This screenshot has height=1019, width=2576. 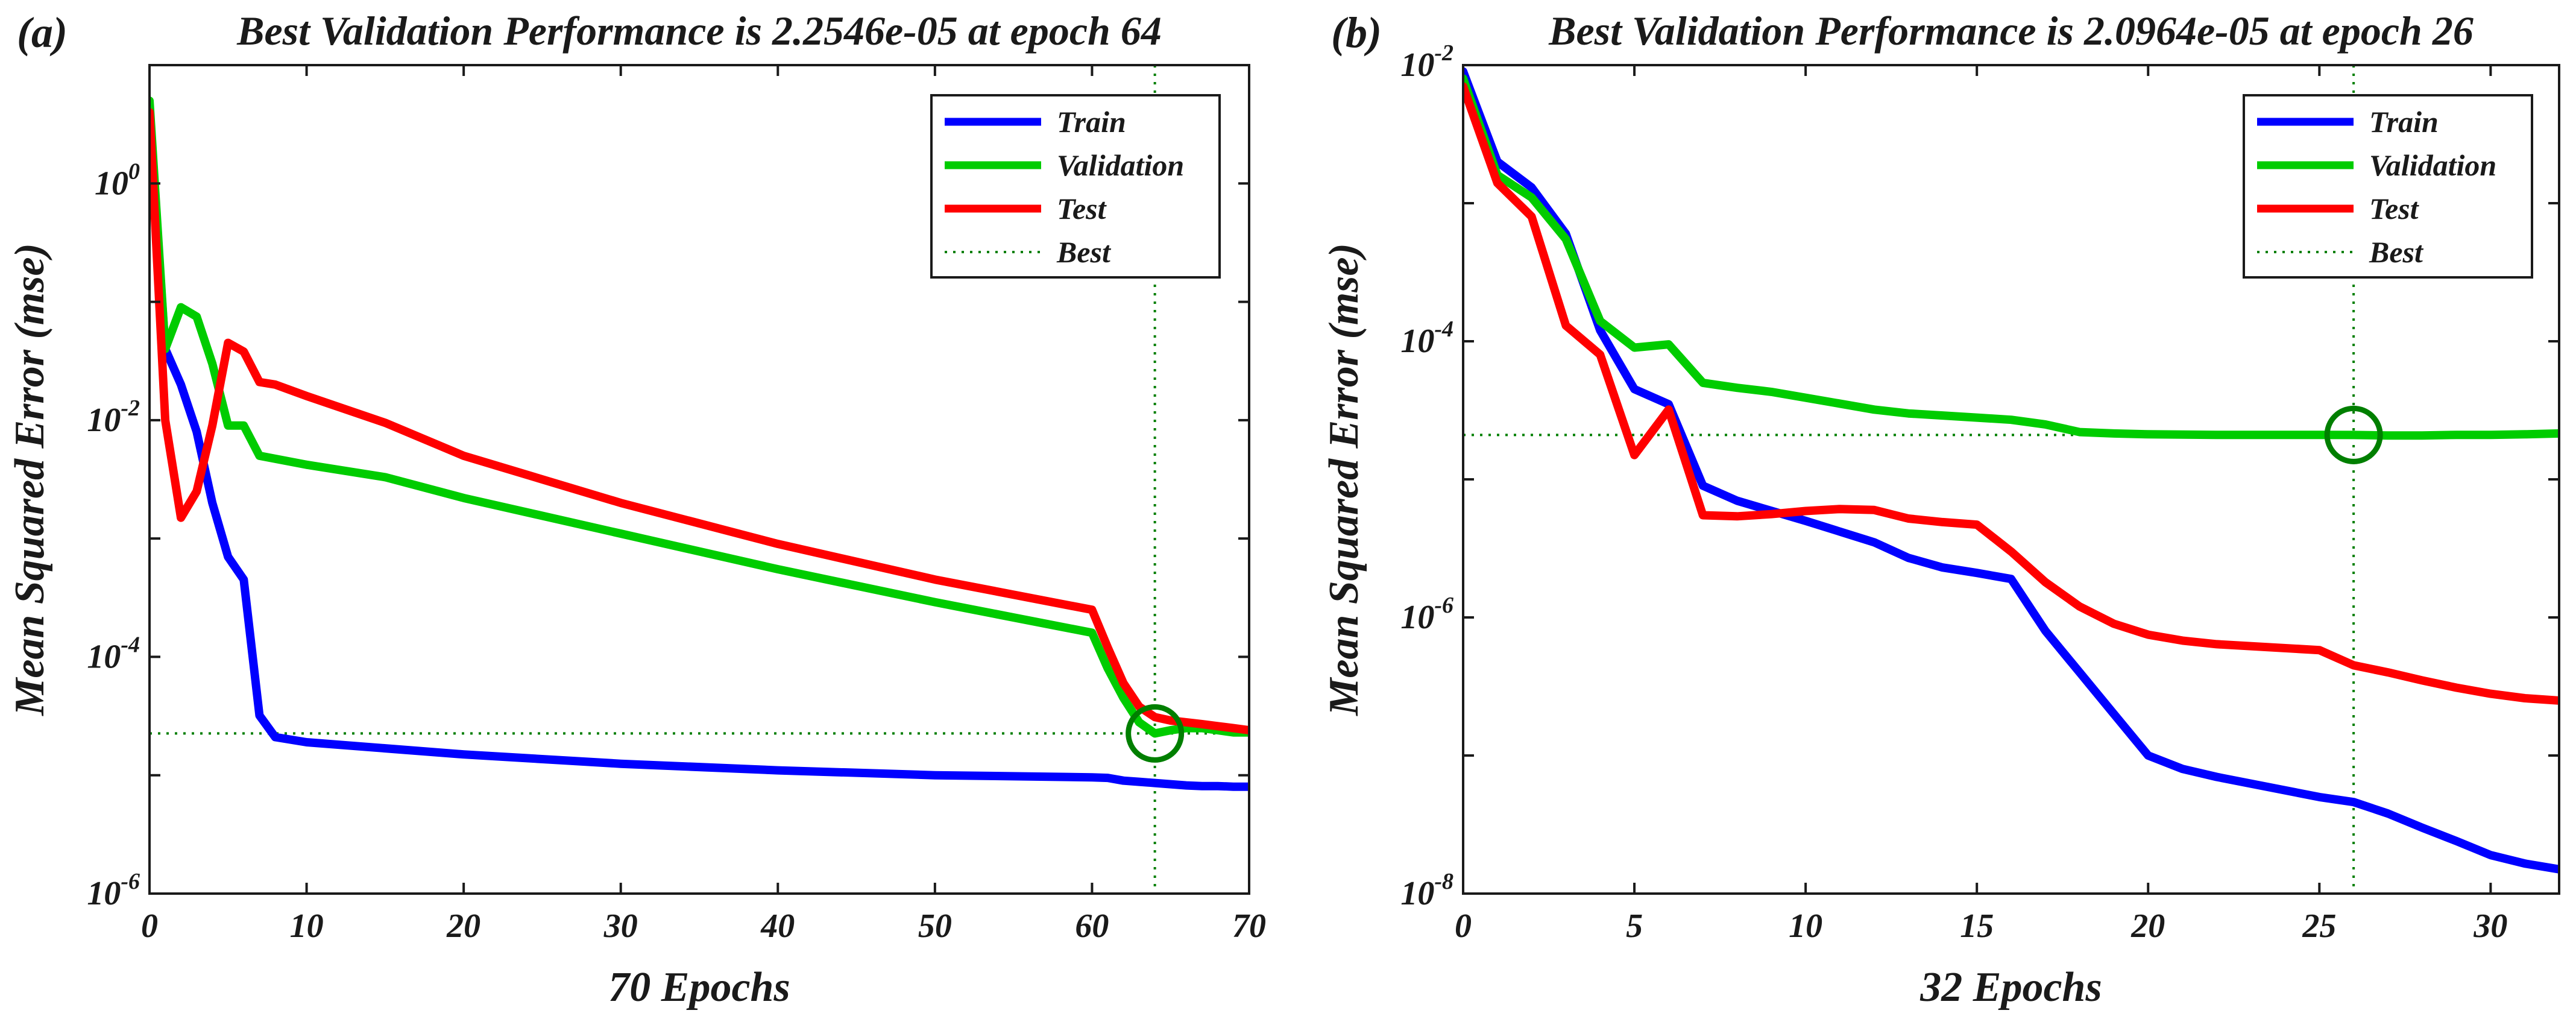 I want to click on x-tick-label: 50, so click(x=935, y=926).